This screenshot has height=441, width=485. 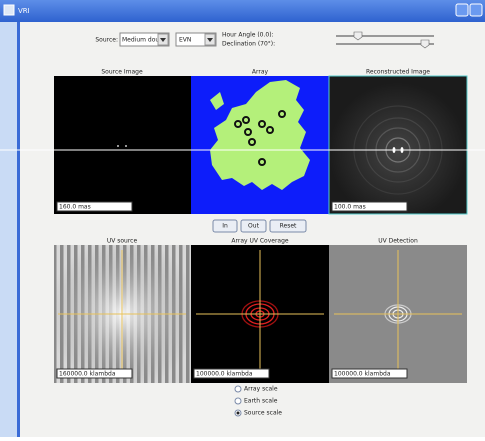 What do you see at coordinates (261, 401) in the screenshot?
I see `radio-label: Earth scale` at bounding box center [261, 401].